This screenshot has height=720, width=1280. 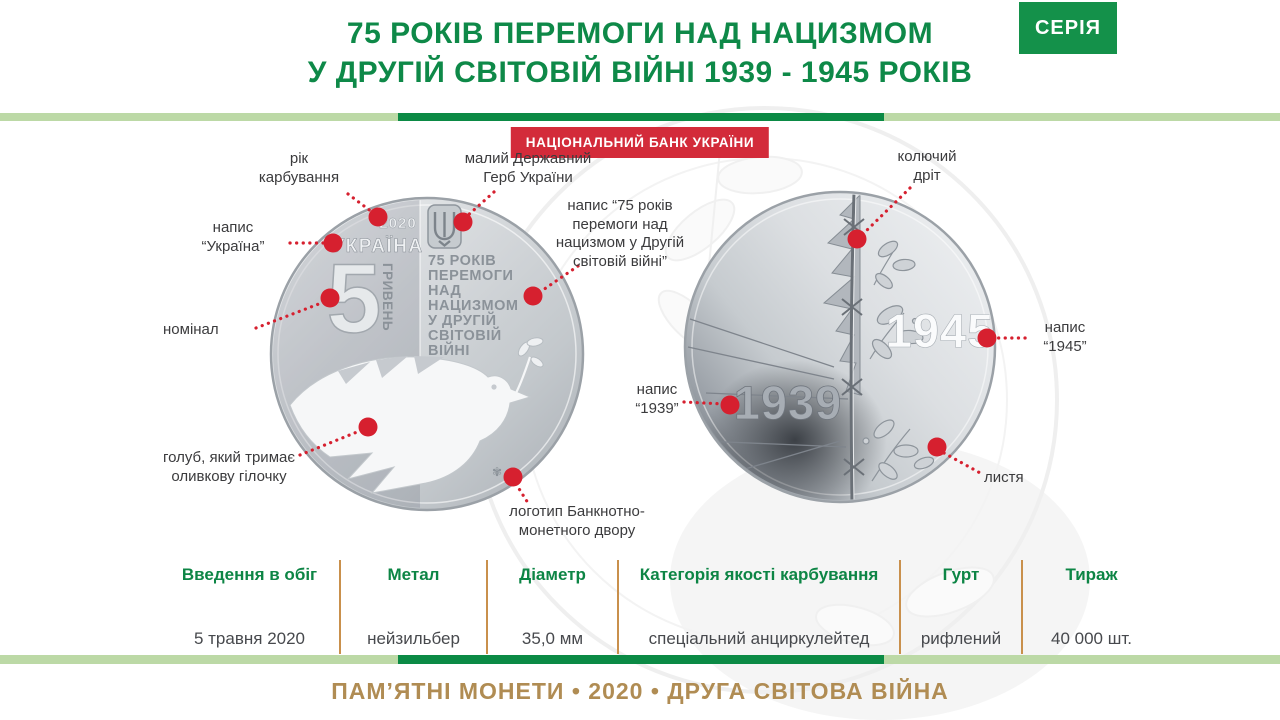 I want to click on bank-badge: НАЦІОНАЛЬНИЙ БАНК УКРАЇНИ, so click(x=640, y=142).